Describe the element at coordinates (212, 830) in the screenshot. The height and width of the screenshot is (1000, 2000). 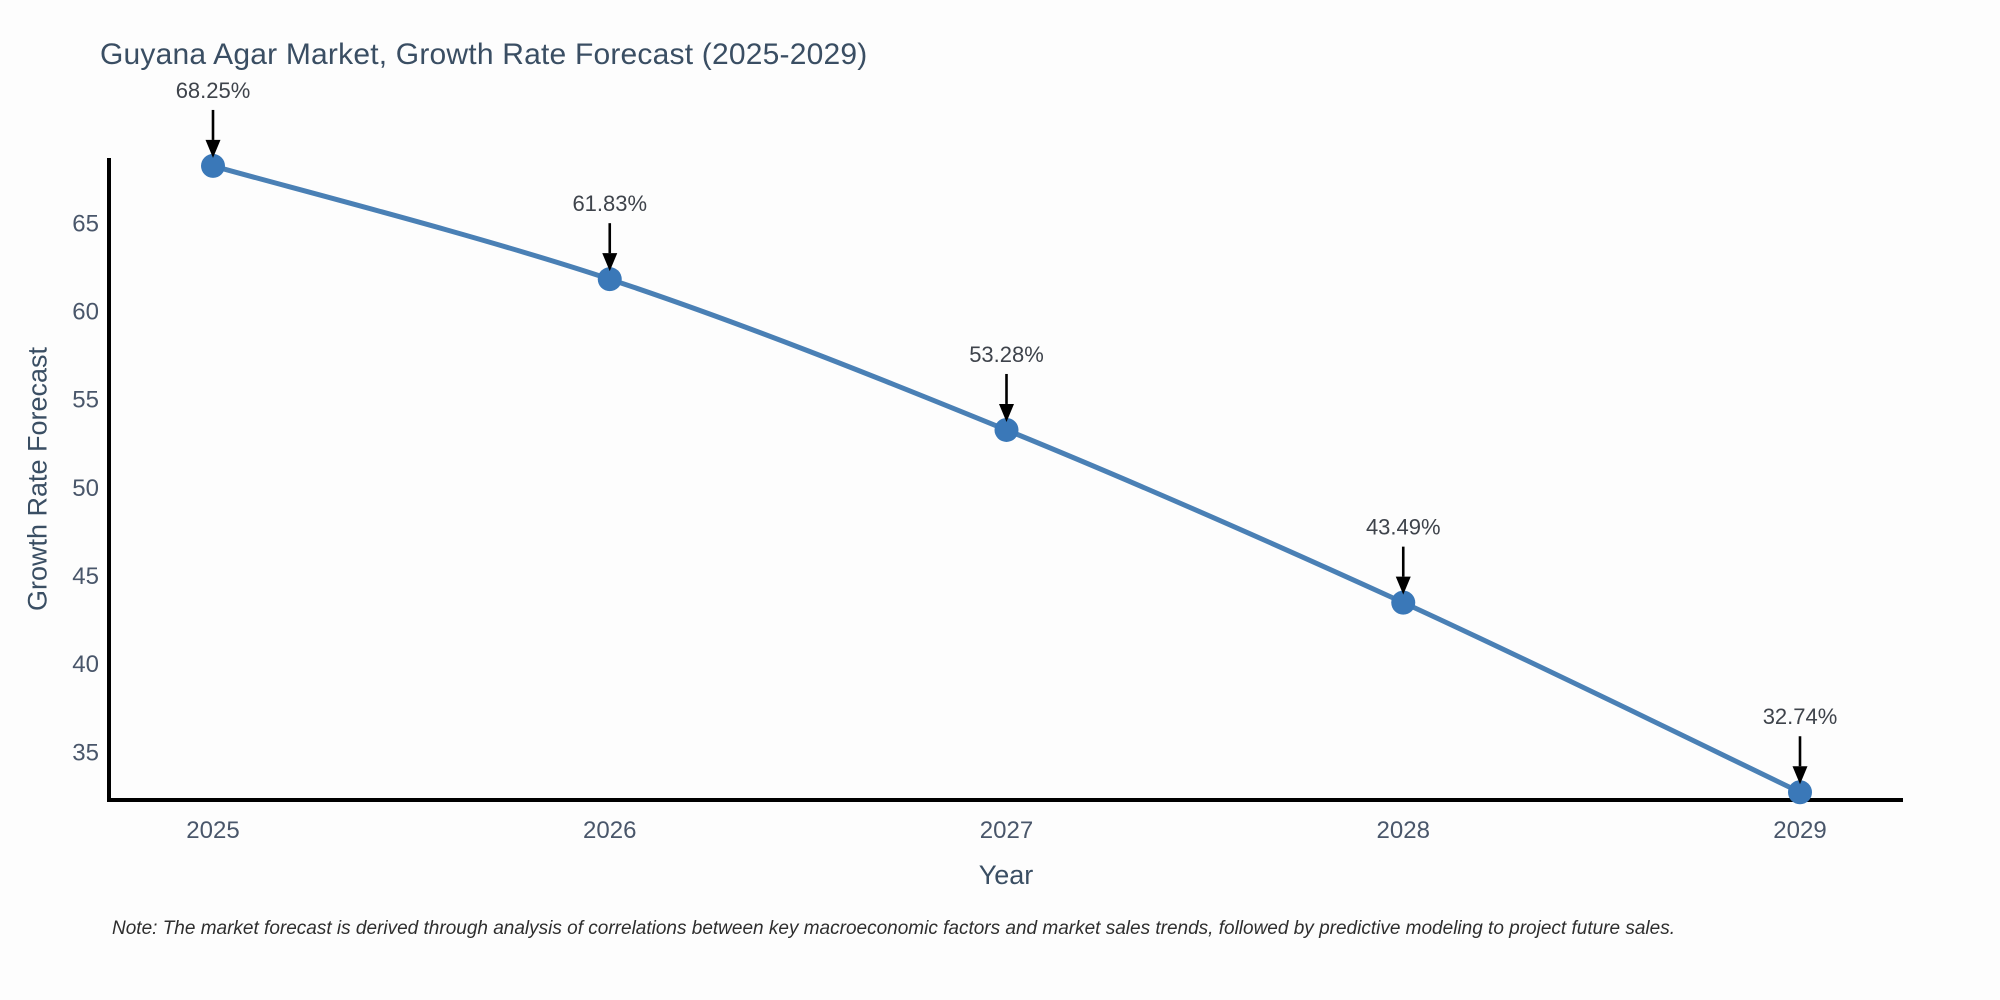
I see `x-tick-label: 2025` at that location.